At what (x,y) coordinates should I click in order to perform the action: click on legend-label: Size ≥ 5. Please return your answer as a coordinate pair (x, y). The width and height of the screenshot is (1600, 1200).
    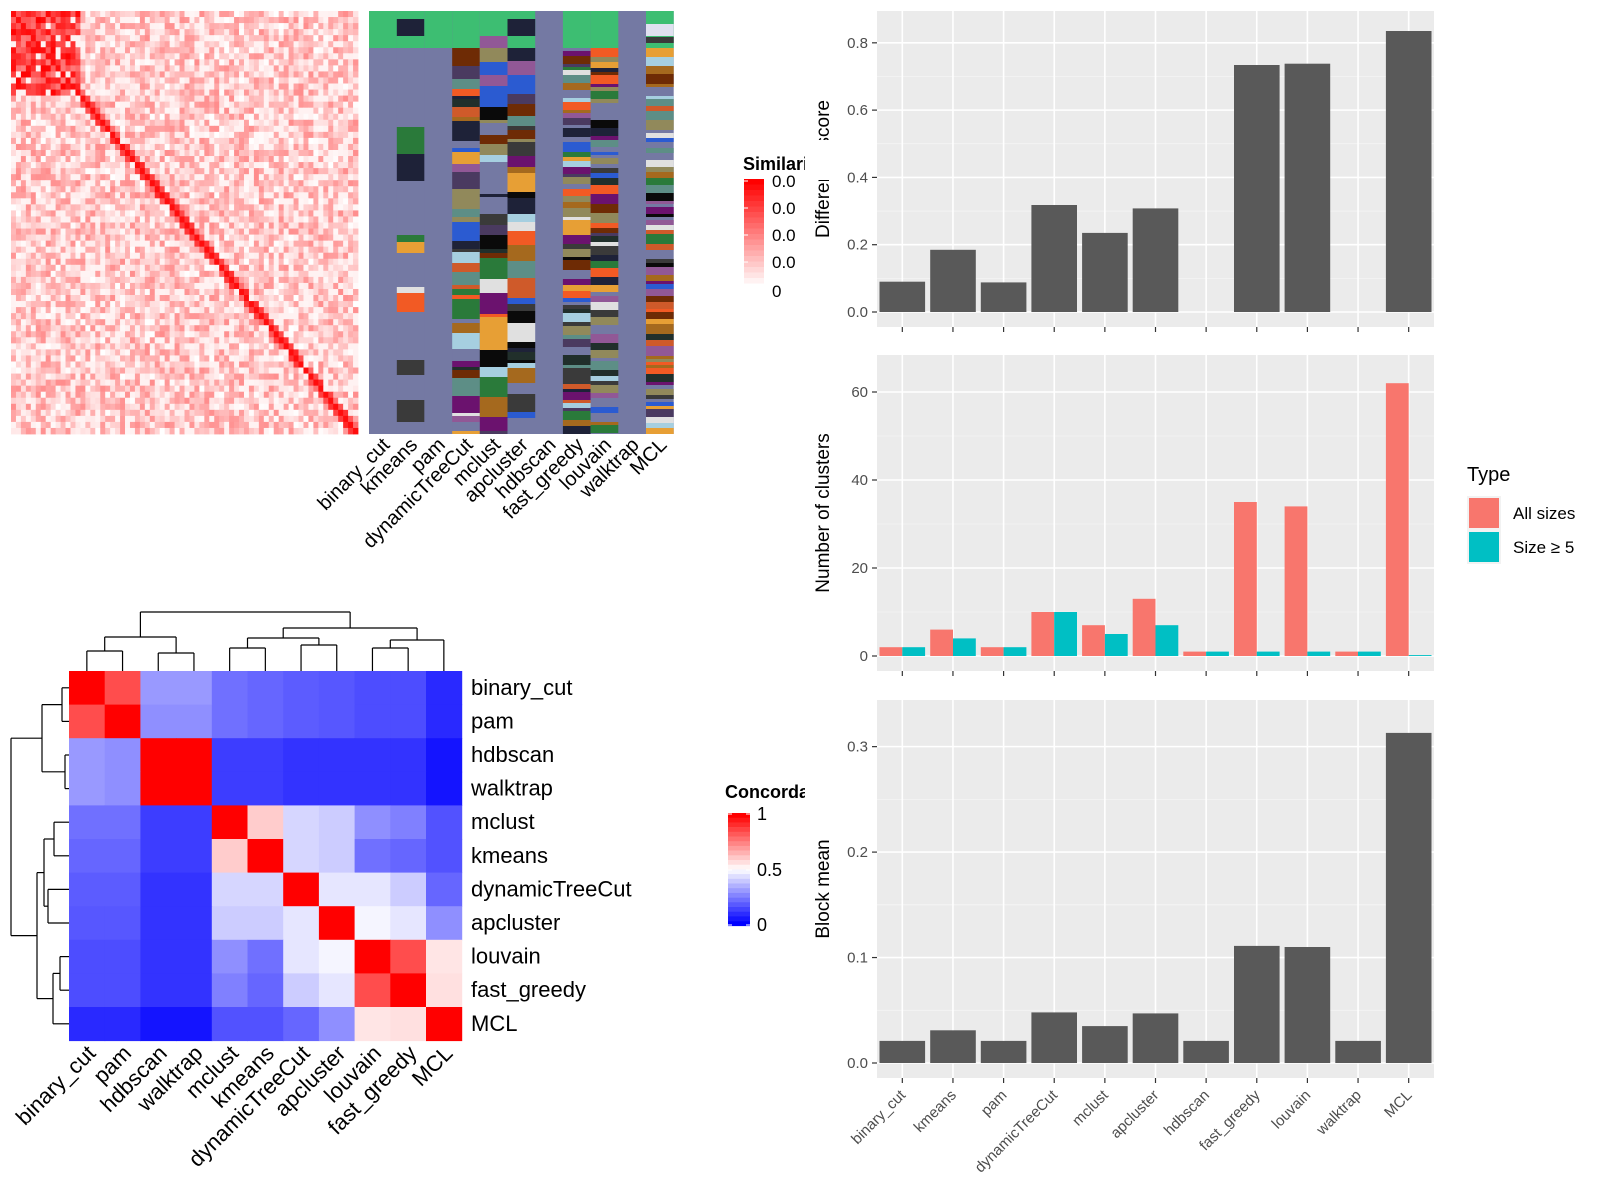
    Looking at the image, I should click on (1543, 547).